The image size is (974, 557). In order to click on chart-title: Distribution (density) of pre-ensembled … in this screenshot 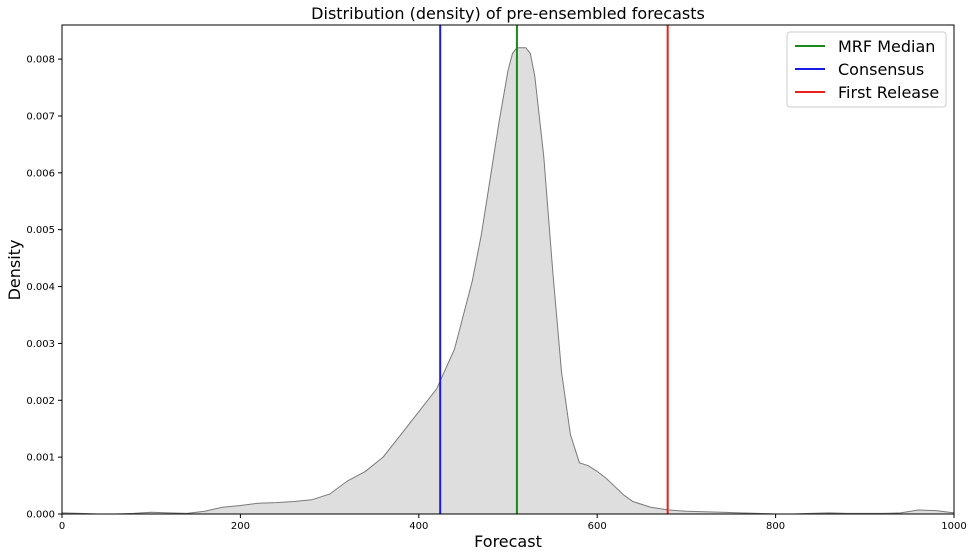, I will do `click(508, 13)`.